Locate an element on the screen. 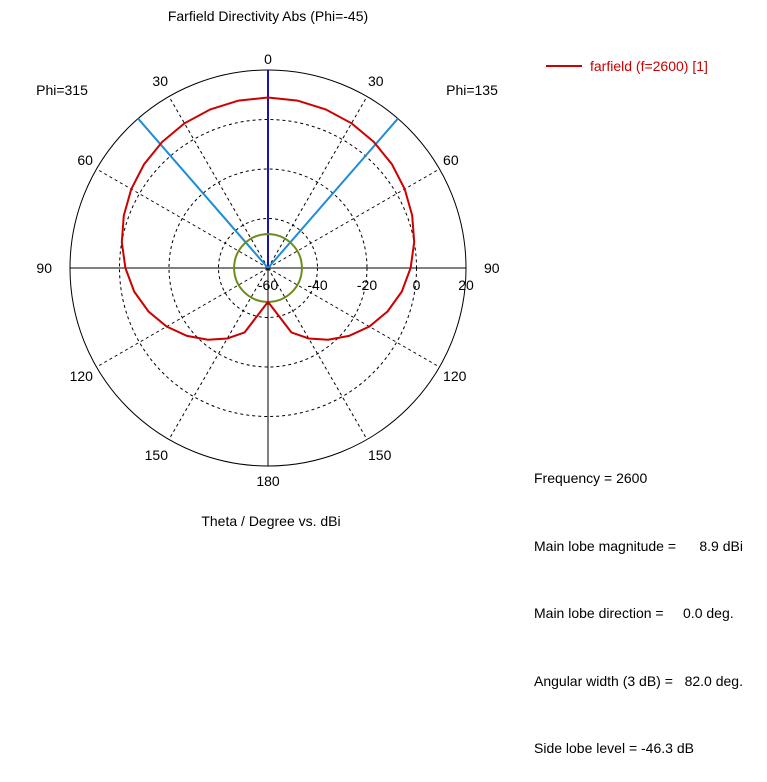  radial-tick-label: -20 is located at coordinates (367, 285).